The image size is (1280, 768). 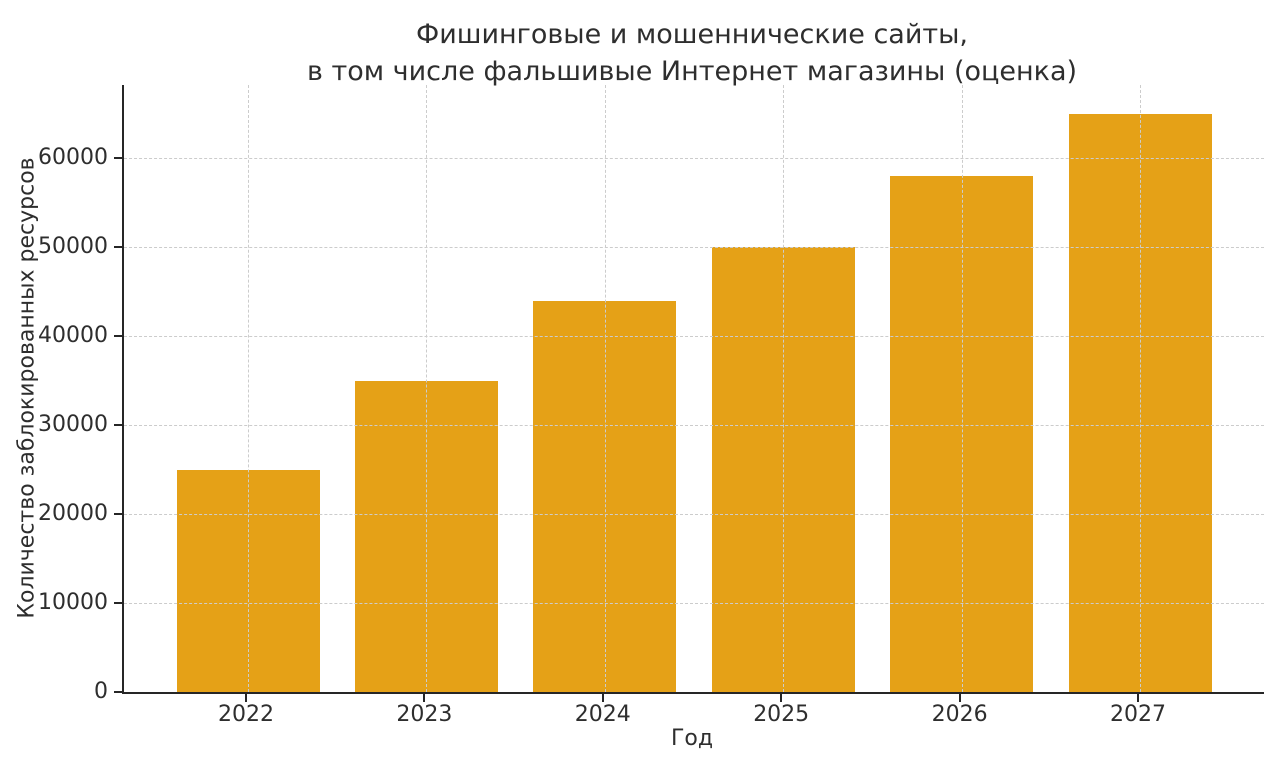 I want to click on x-tick-mark-2027, so click(x=1138, y=698).